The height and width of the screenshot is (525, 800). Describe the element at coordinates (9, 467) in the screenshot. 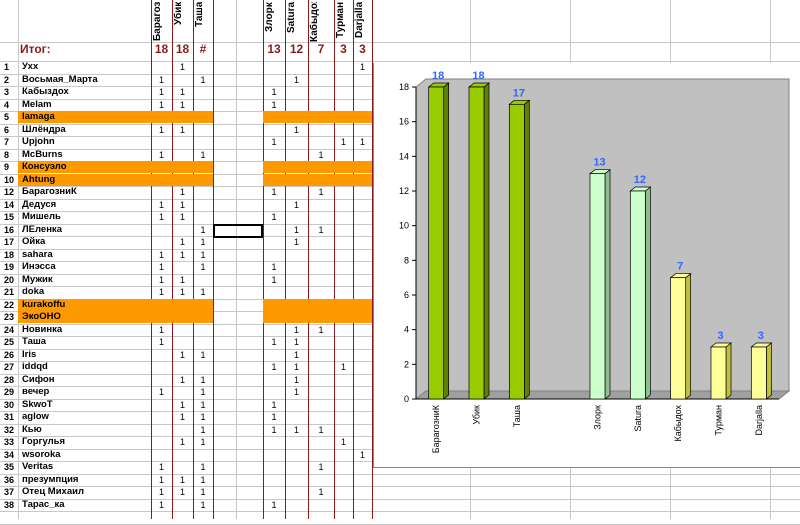

I see `row-number: 35` at that location.